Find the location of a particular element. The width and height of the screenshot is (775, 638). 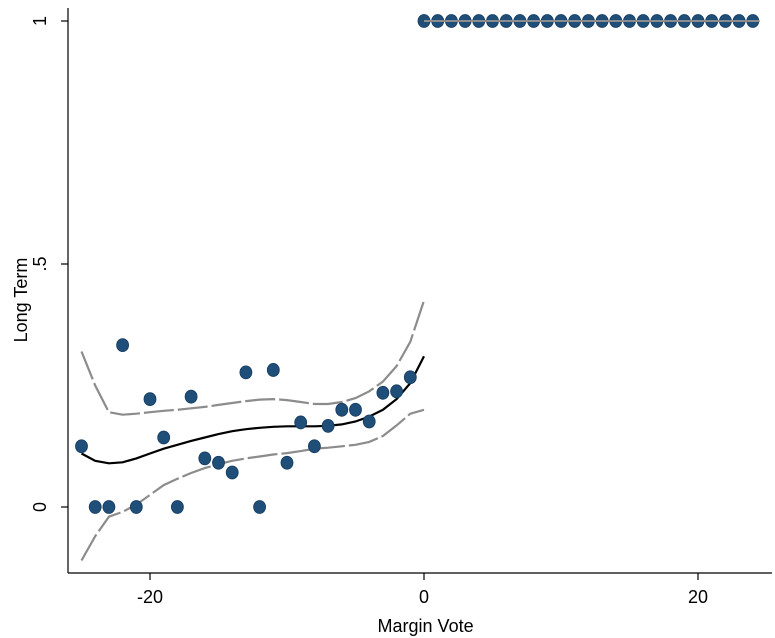

x-axis-title: Margin Vote is located at coordinates (426, 626).